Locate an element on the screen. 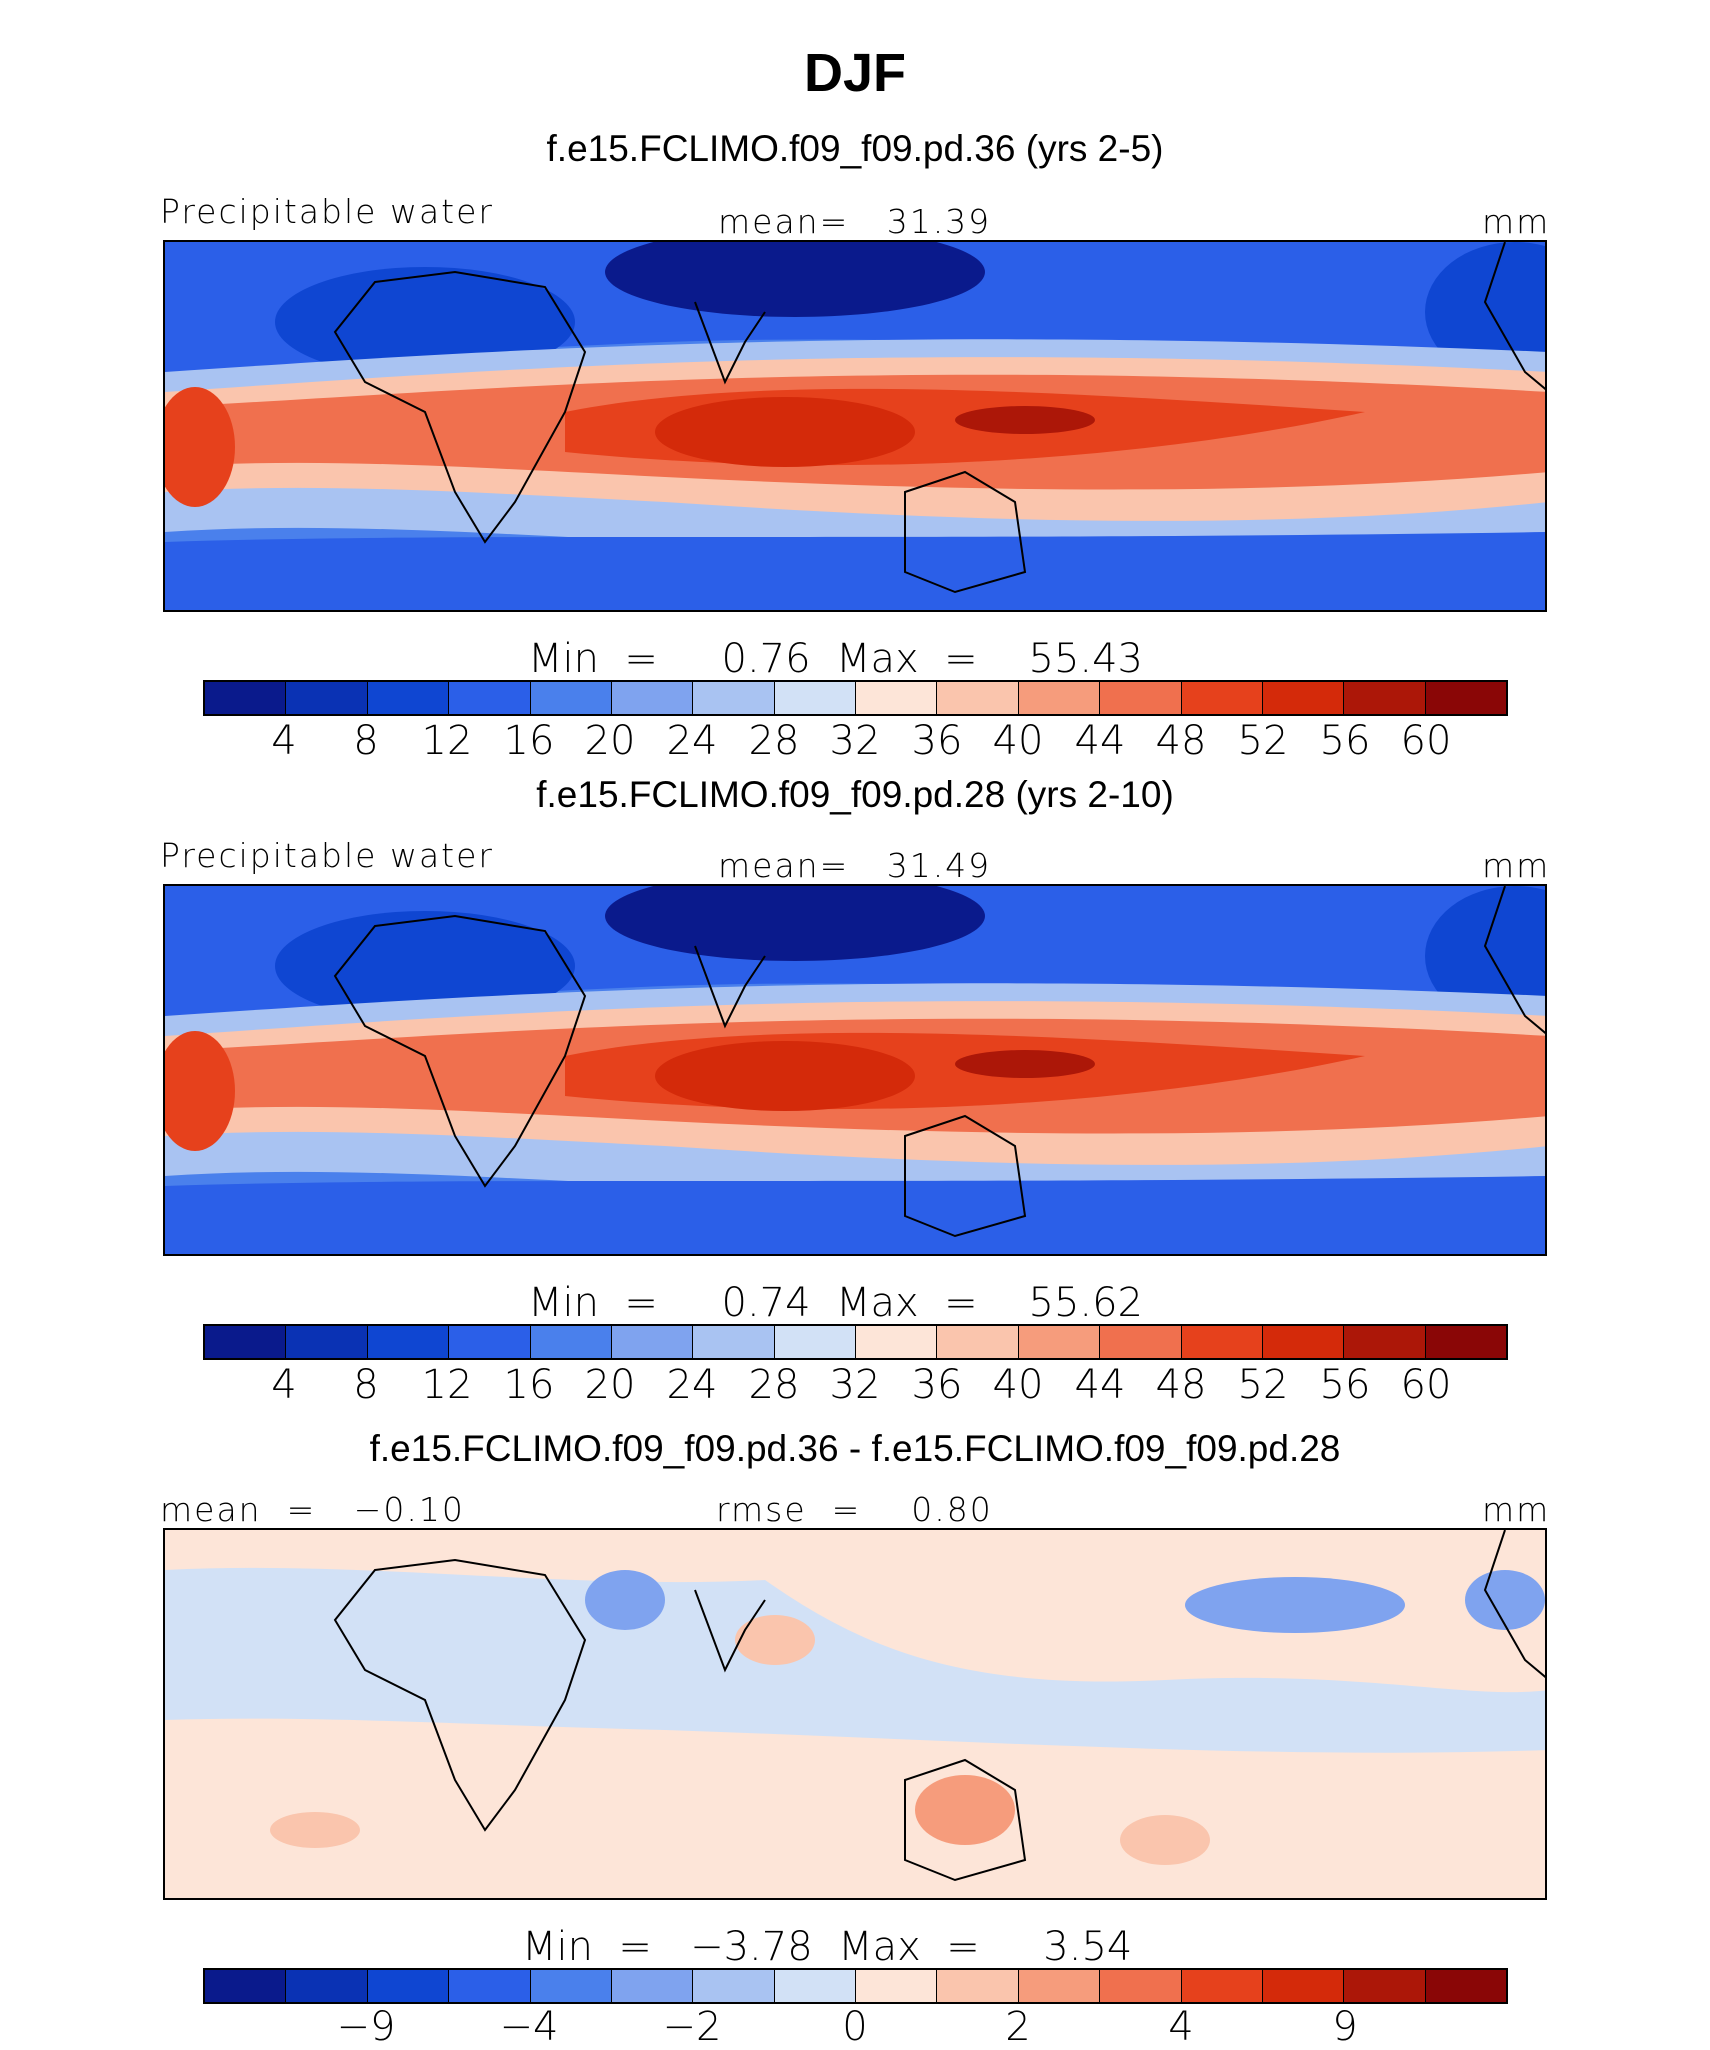 The height and width of the screenshot is (2050, 1710). panel-1-tick: 60 is located at coordinates (1426, 741).